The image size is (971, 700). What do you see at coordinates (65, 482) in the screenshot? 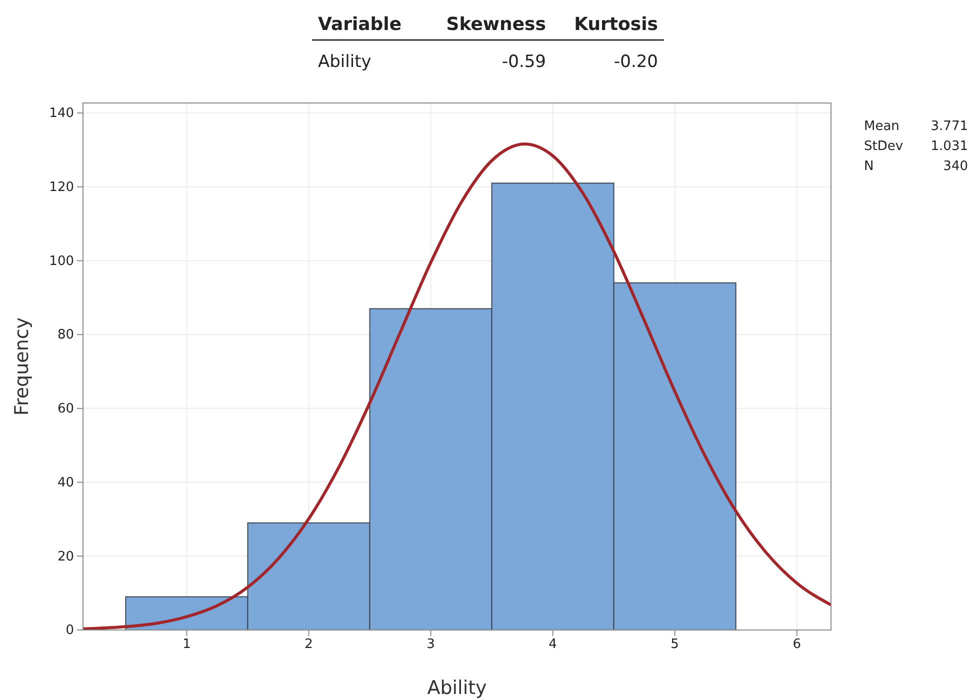
I see `y-tick-label: 40` at bounding box center [65, 482].